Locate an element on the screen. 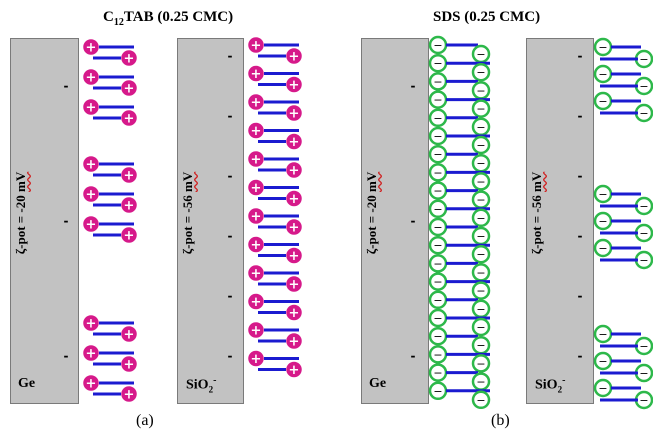 The height and width of the screenshot is (436, 653). sio2-slab-a is located at coordinates (210, 221).